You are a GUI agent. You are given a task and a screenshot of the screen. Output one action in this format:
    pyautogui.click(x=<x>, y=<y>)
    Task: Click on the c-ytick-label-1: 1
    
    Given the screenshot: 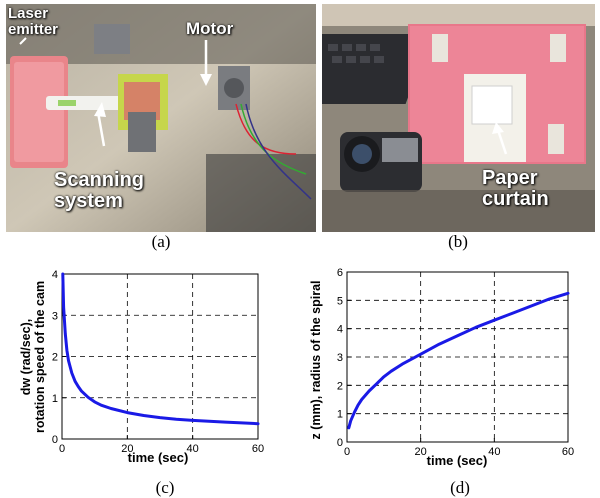 What is the action you would take?
    pyautogui.click(x=55, y=399)
    